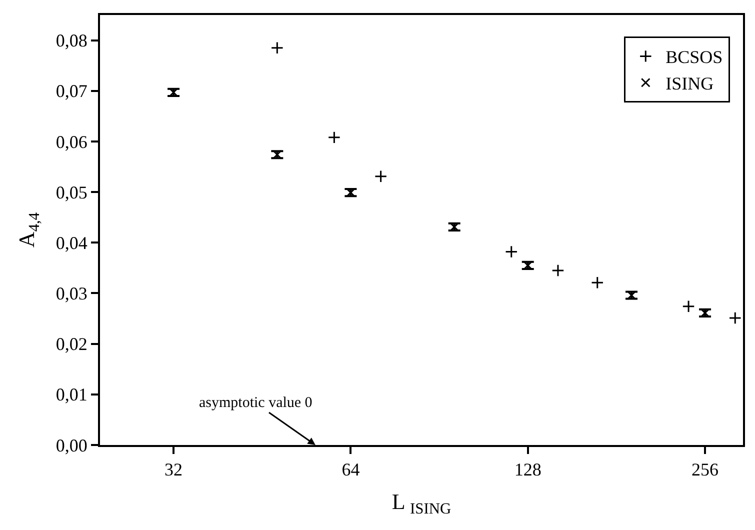  What do you see at coordinates (72, 142) in the screenshot?
I see `y-tick-label: 0,06` at bounding box center [72, 142].